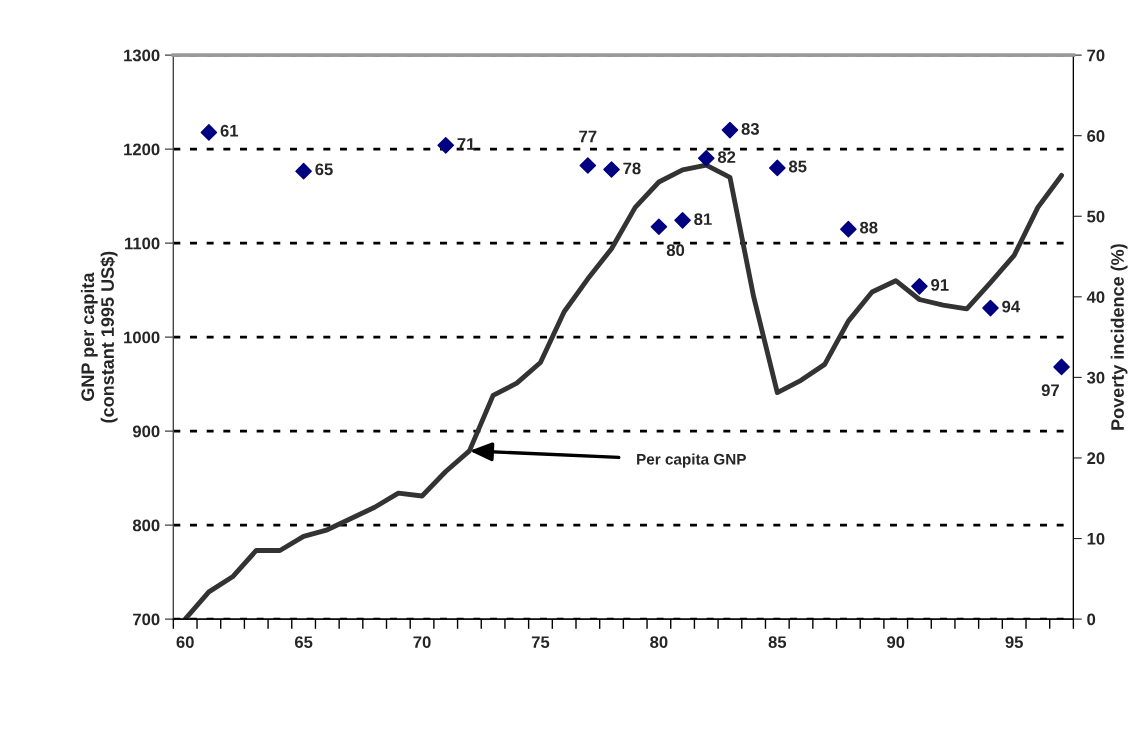 Image resolution: width=1148 pixels, height=755 pixels. I want to click on annotation: 97, so click(1050, 390).